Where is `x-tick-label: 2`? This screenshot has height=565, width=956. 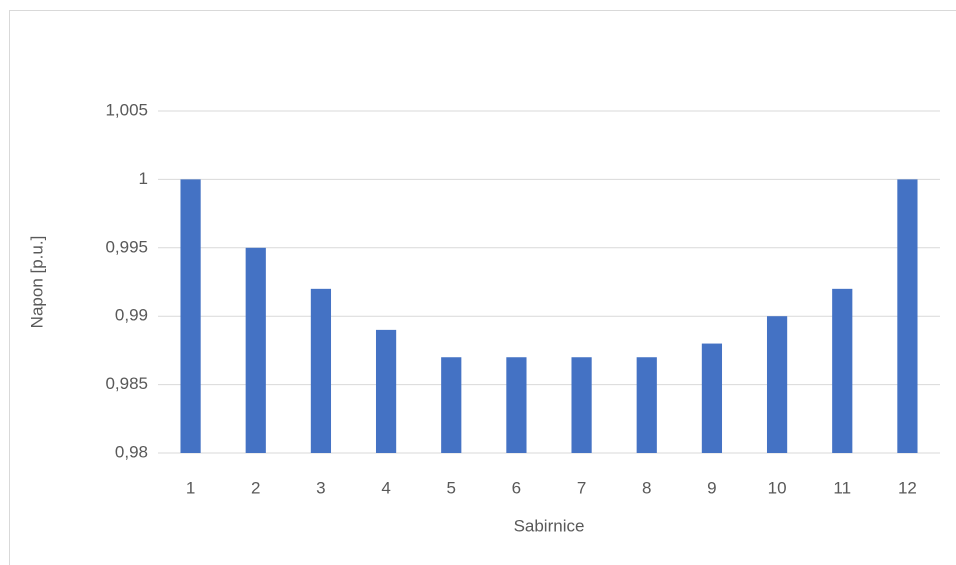 x-tick-label: 2 is located at coordinates (255, 487).